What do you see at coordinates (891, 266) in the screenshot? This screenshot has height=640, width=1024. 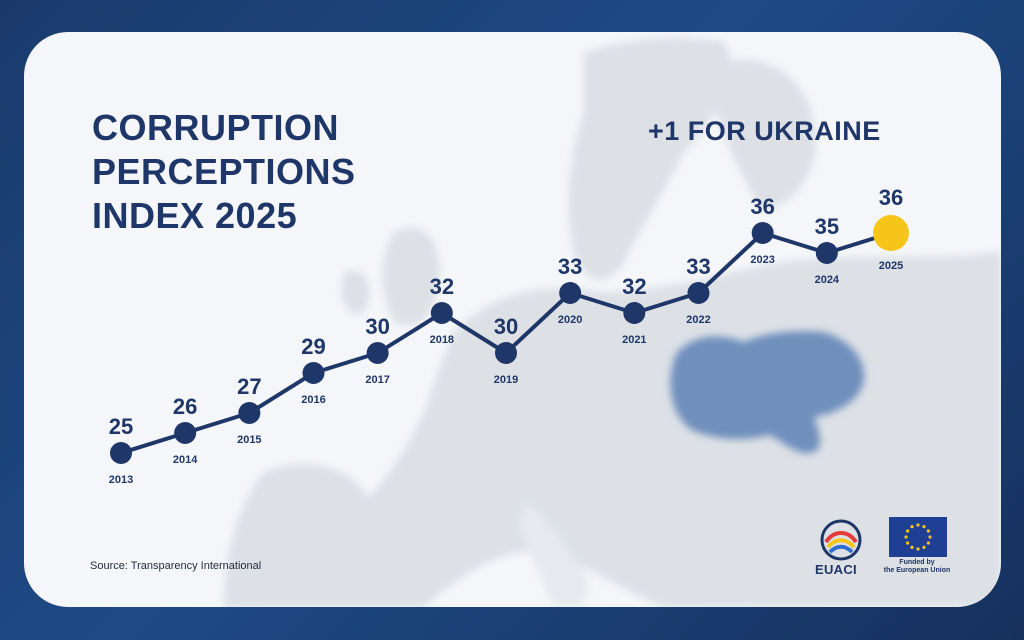 I see `year-label-2025: 2025` at bounding box center [891, 266].